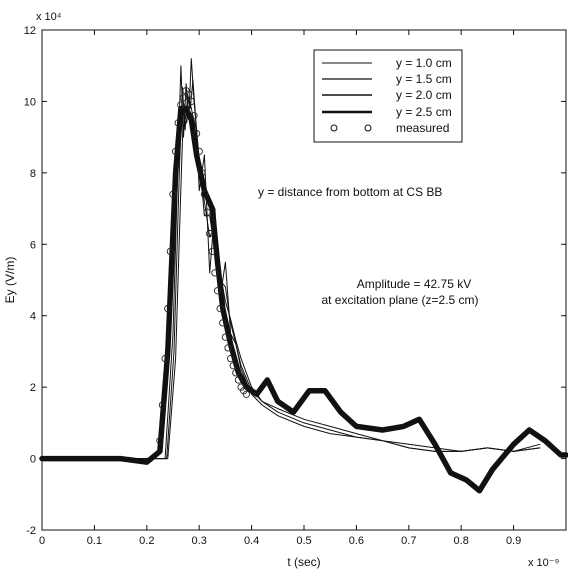 This screenshot has height=572, width=568. I want to click on x-tick-label: 0.3, so click(199, 541).